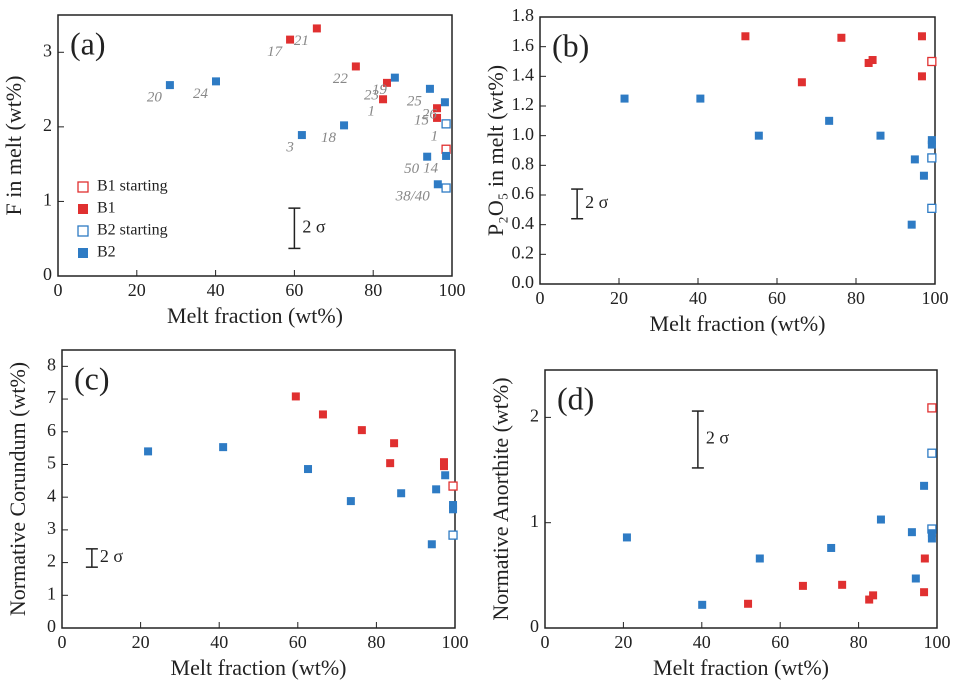 This screenshot has width=958, height=682. Describe the element at coordinates (380, 90) in the screenshot. I see `point-label: 19` at that location.